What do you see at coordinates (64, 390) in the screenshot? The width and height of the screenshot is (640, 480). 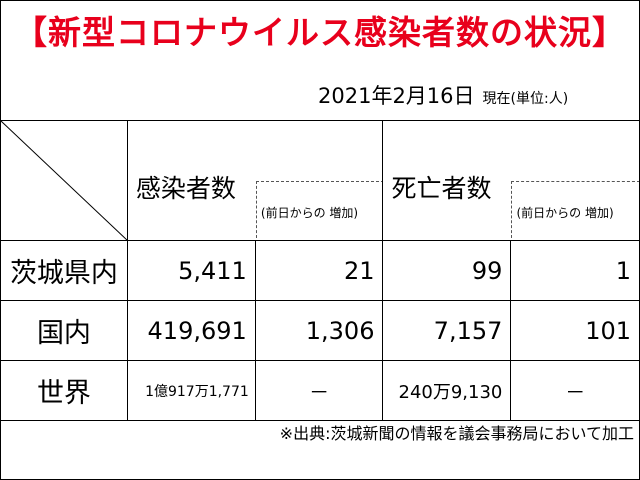 I see `row-label: 世界` at bounding box center [64, 390].